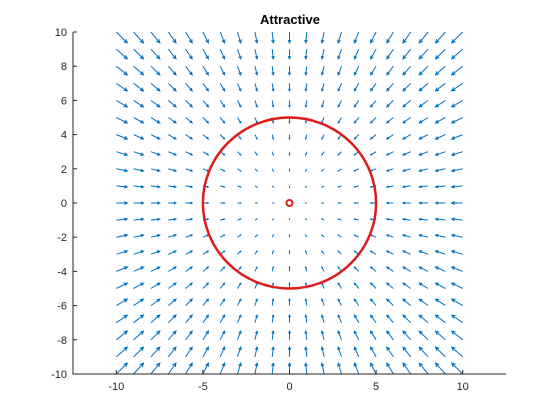 Image resolution: width=560 pixels, height=420 pixels. I want to click on y-tick-label: 0, so click(64, 204).